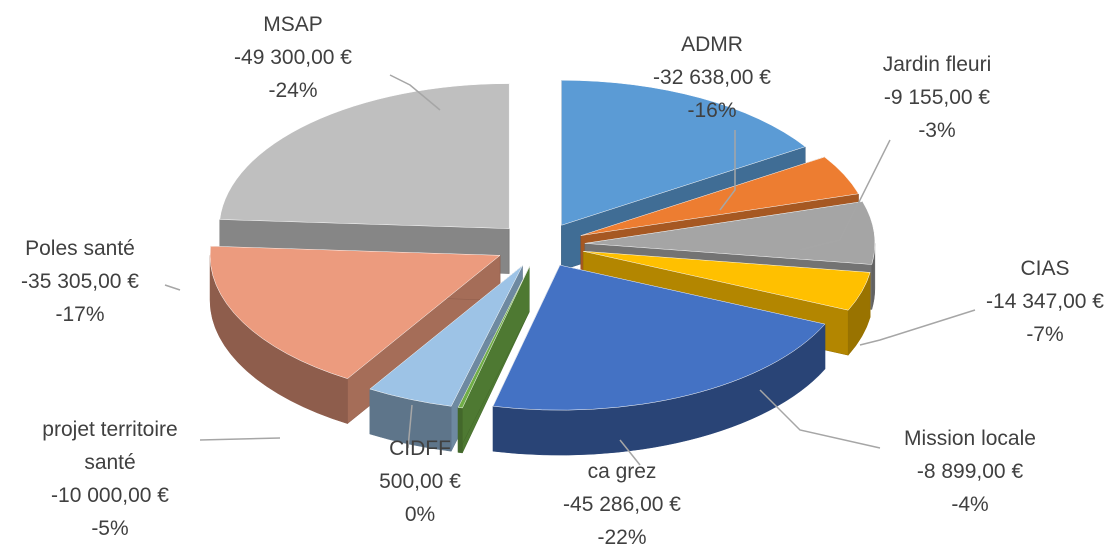  I want to click on category-name: projet territoire santé, so click(110, 446).